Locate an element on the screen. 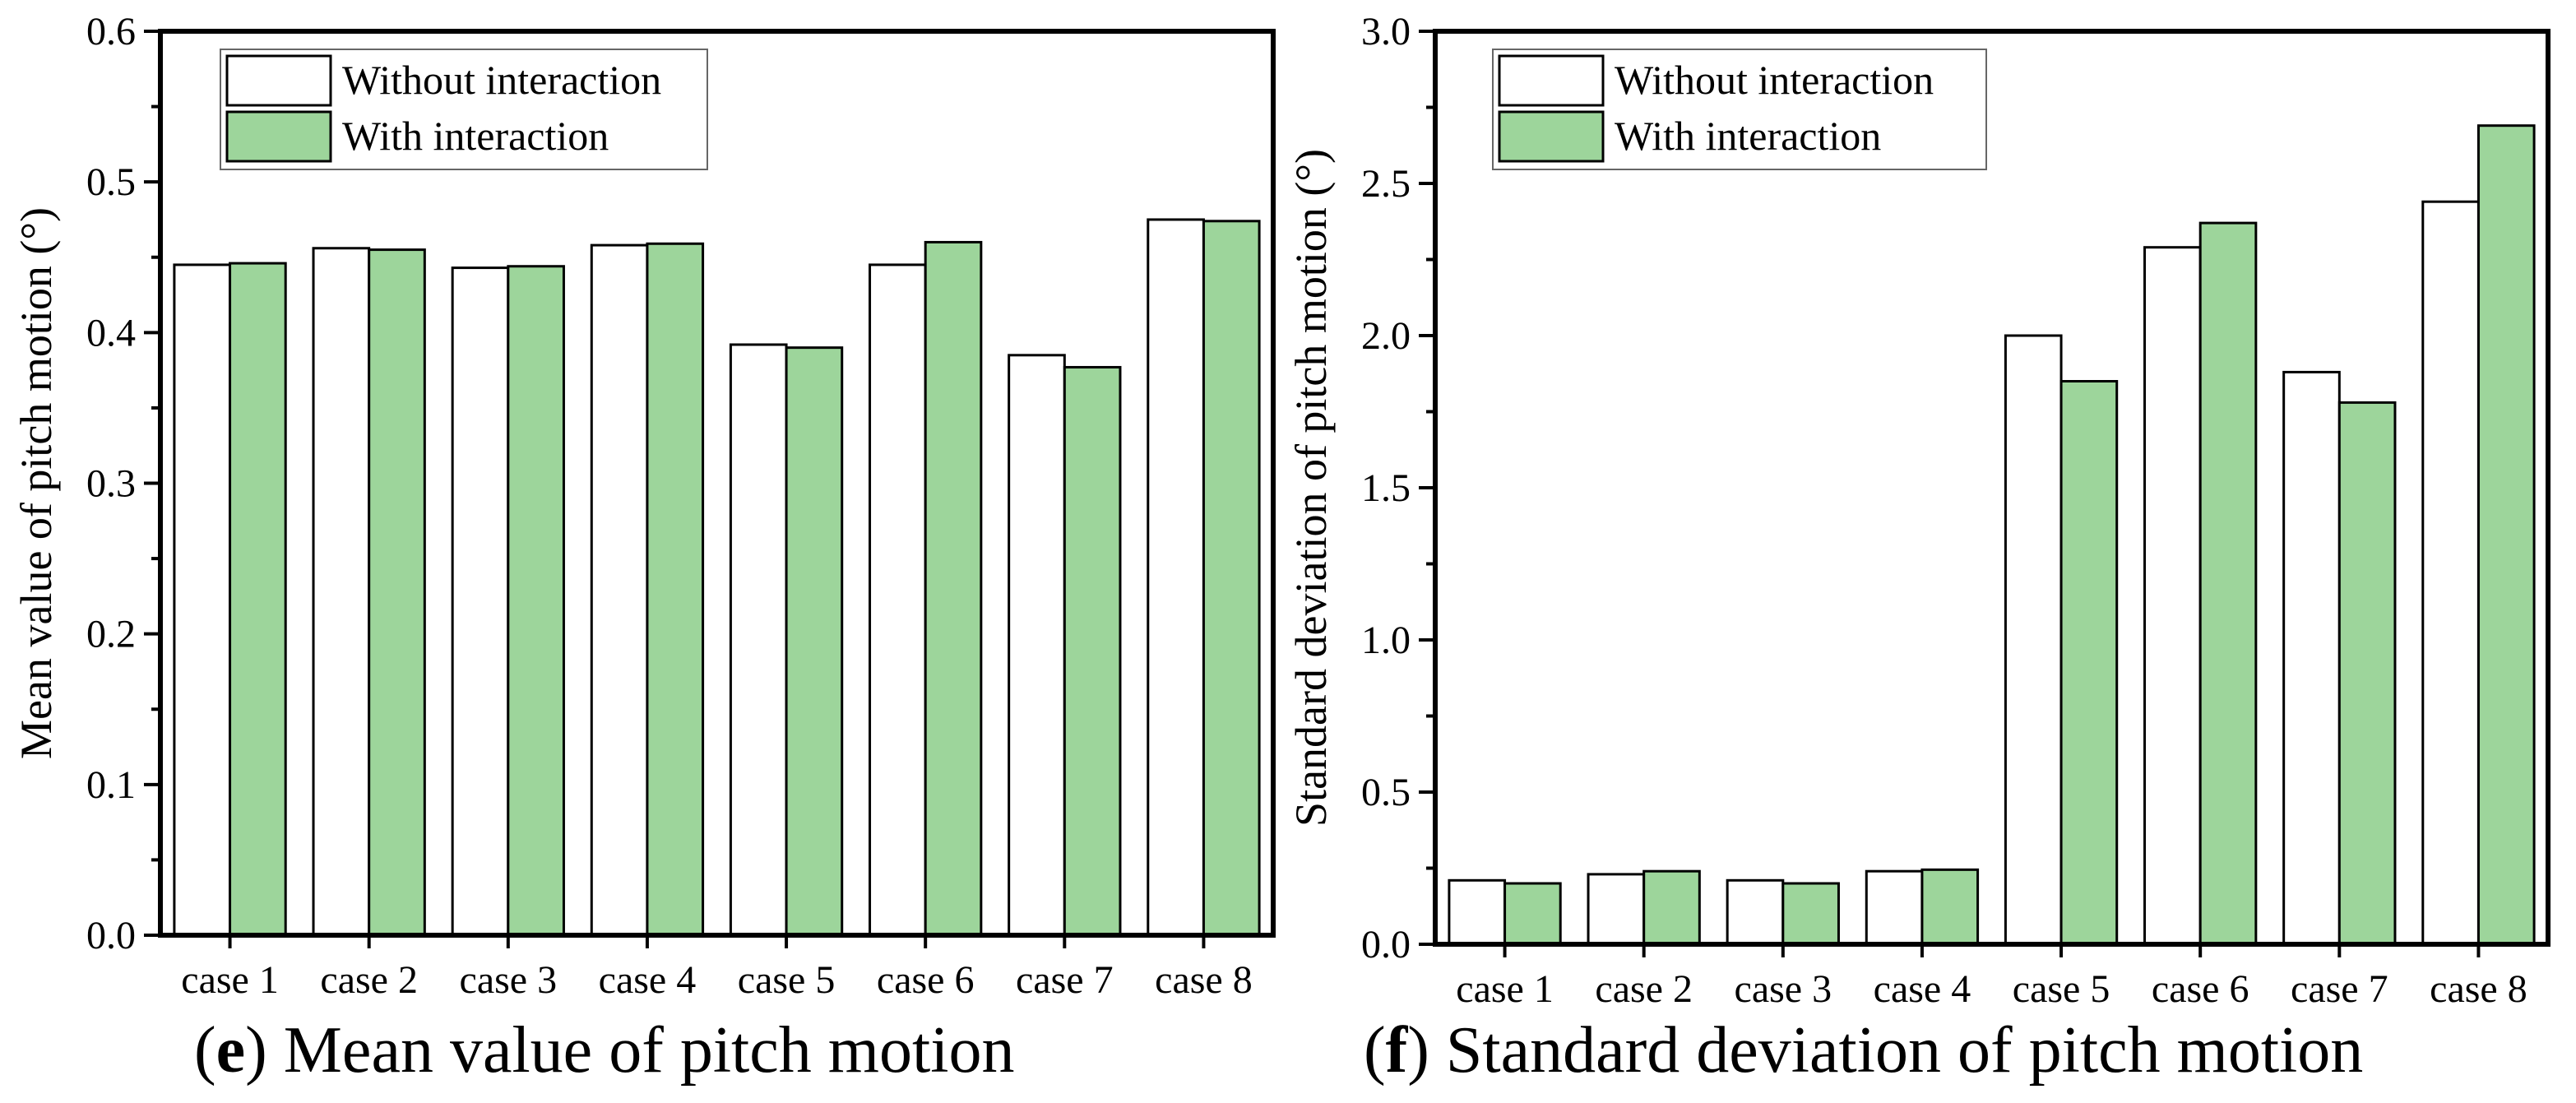 The width and height of the screenshot is (2576, 1103). y-tick-label-e-2: 0.2 is located at coordinates (111, 634).